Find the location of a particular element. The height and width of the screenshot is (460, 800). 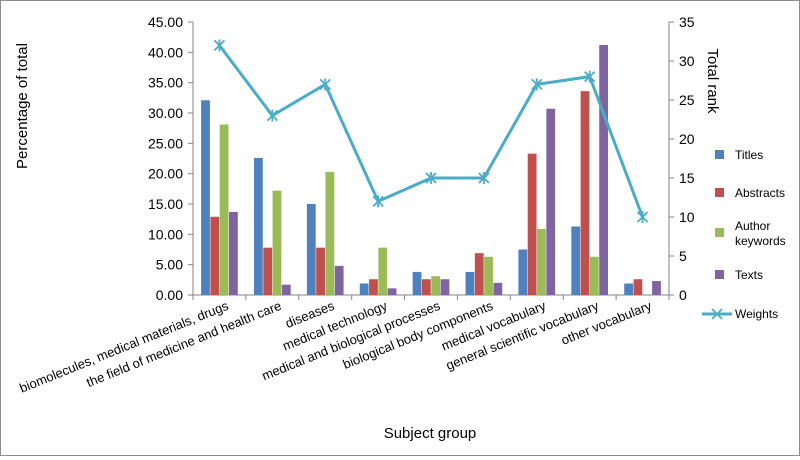

legend-item: Author keywords is located at coordinates (750, 233).